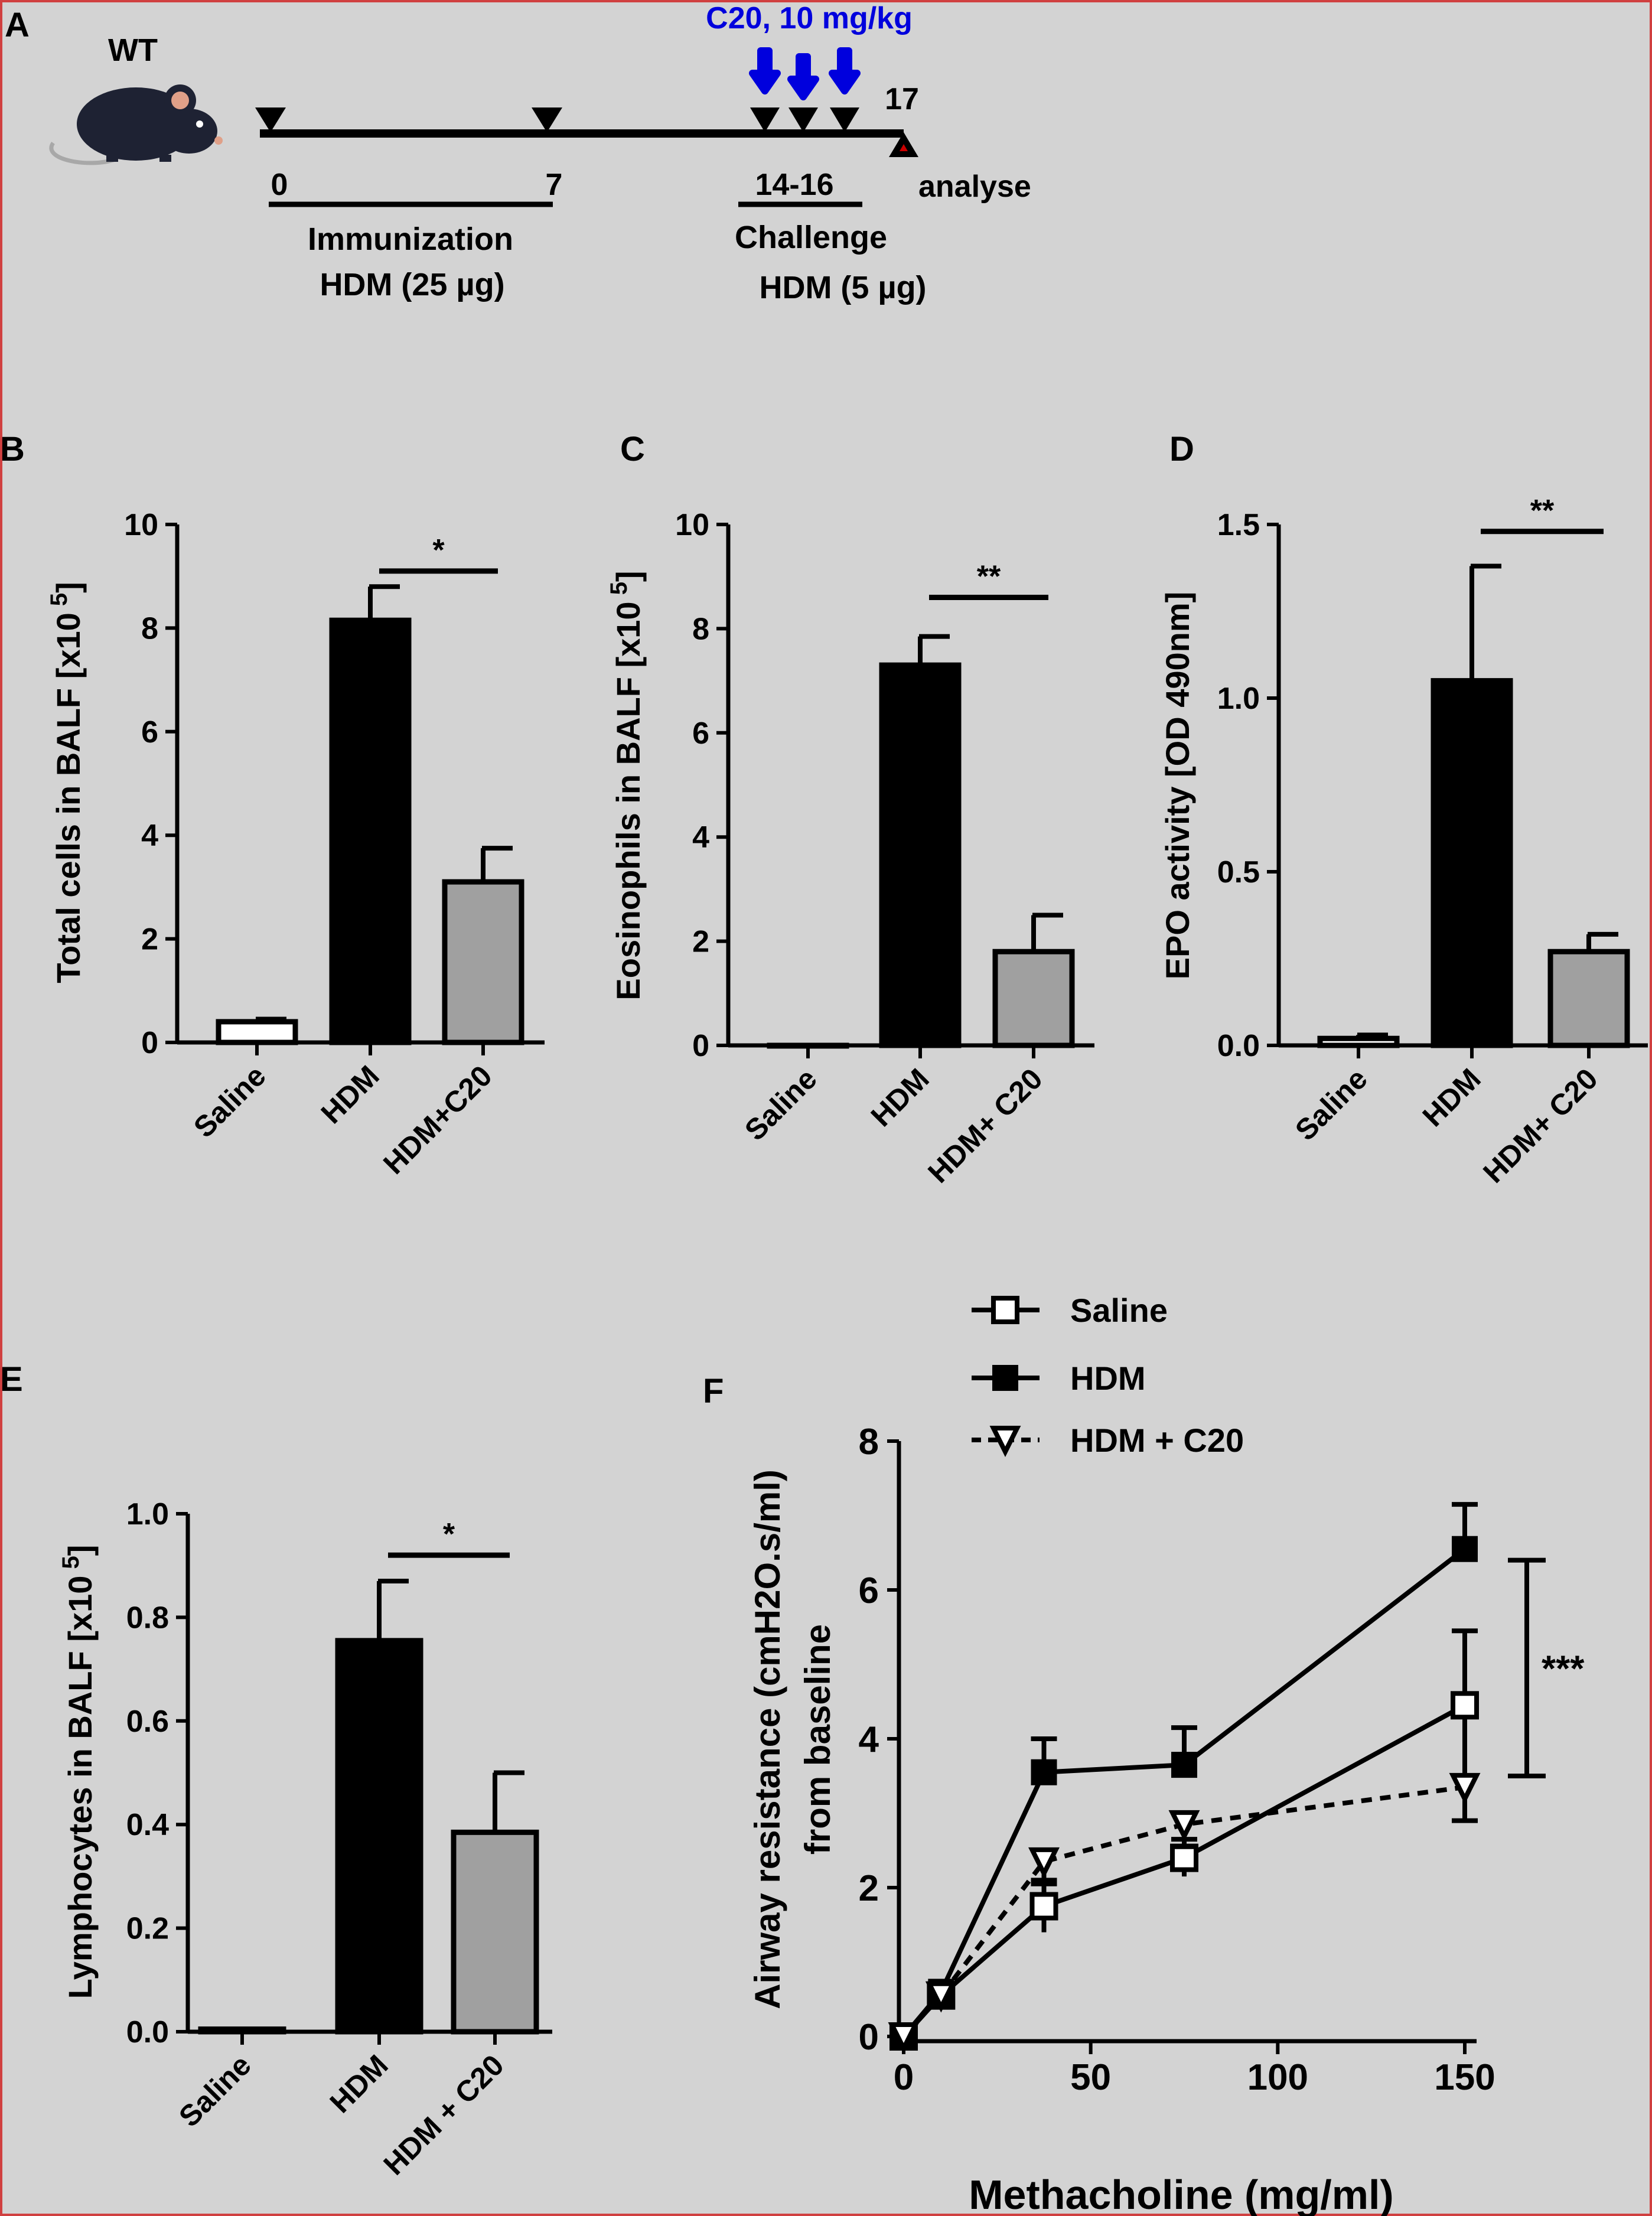  What do you see at coordinates (904, 147) in the screenshot?
I see `analyse-dot` at bounding box center [904, 147].